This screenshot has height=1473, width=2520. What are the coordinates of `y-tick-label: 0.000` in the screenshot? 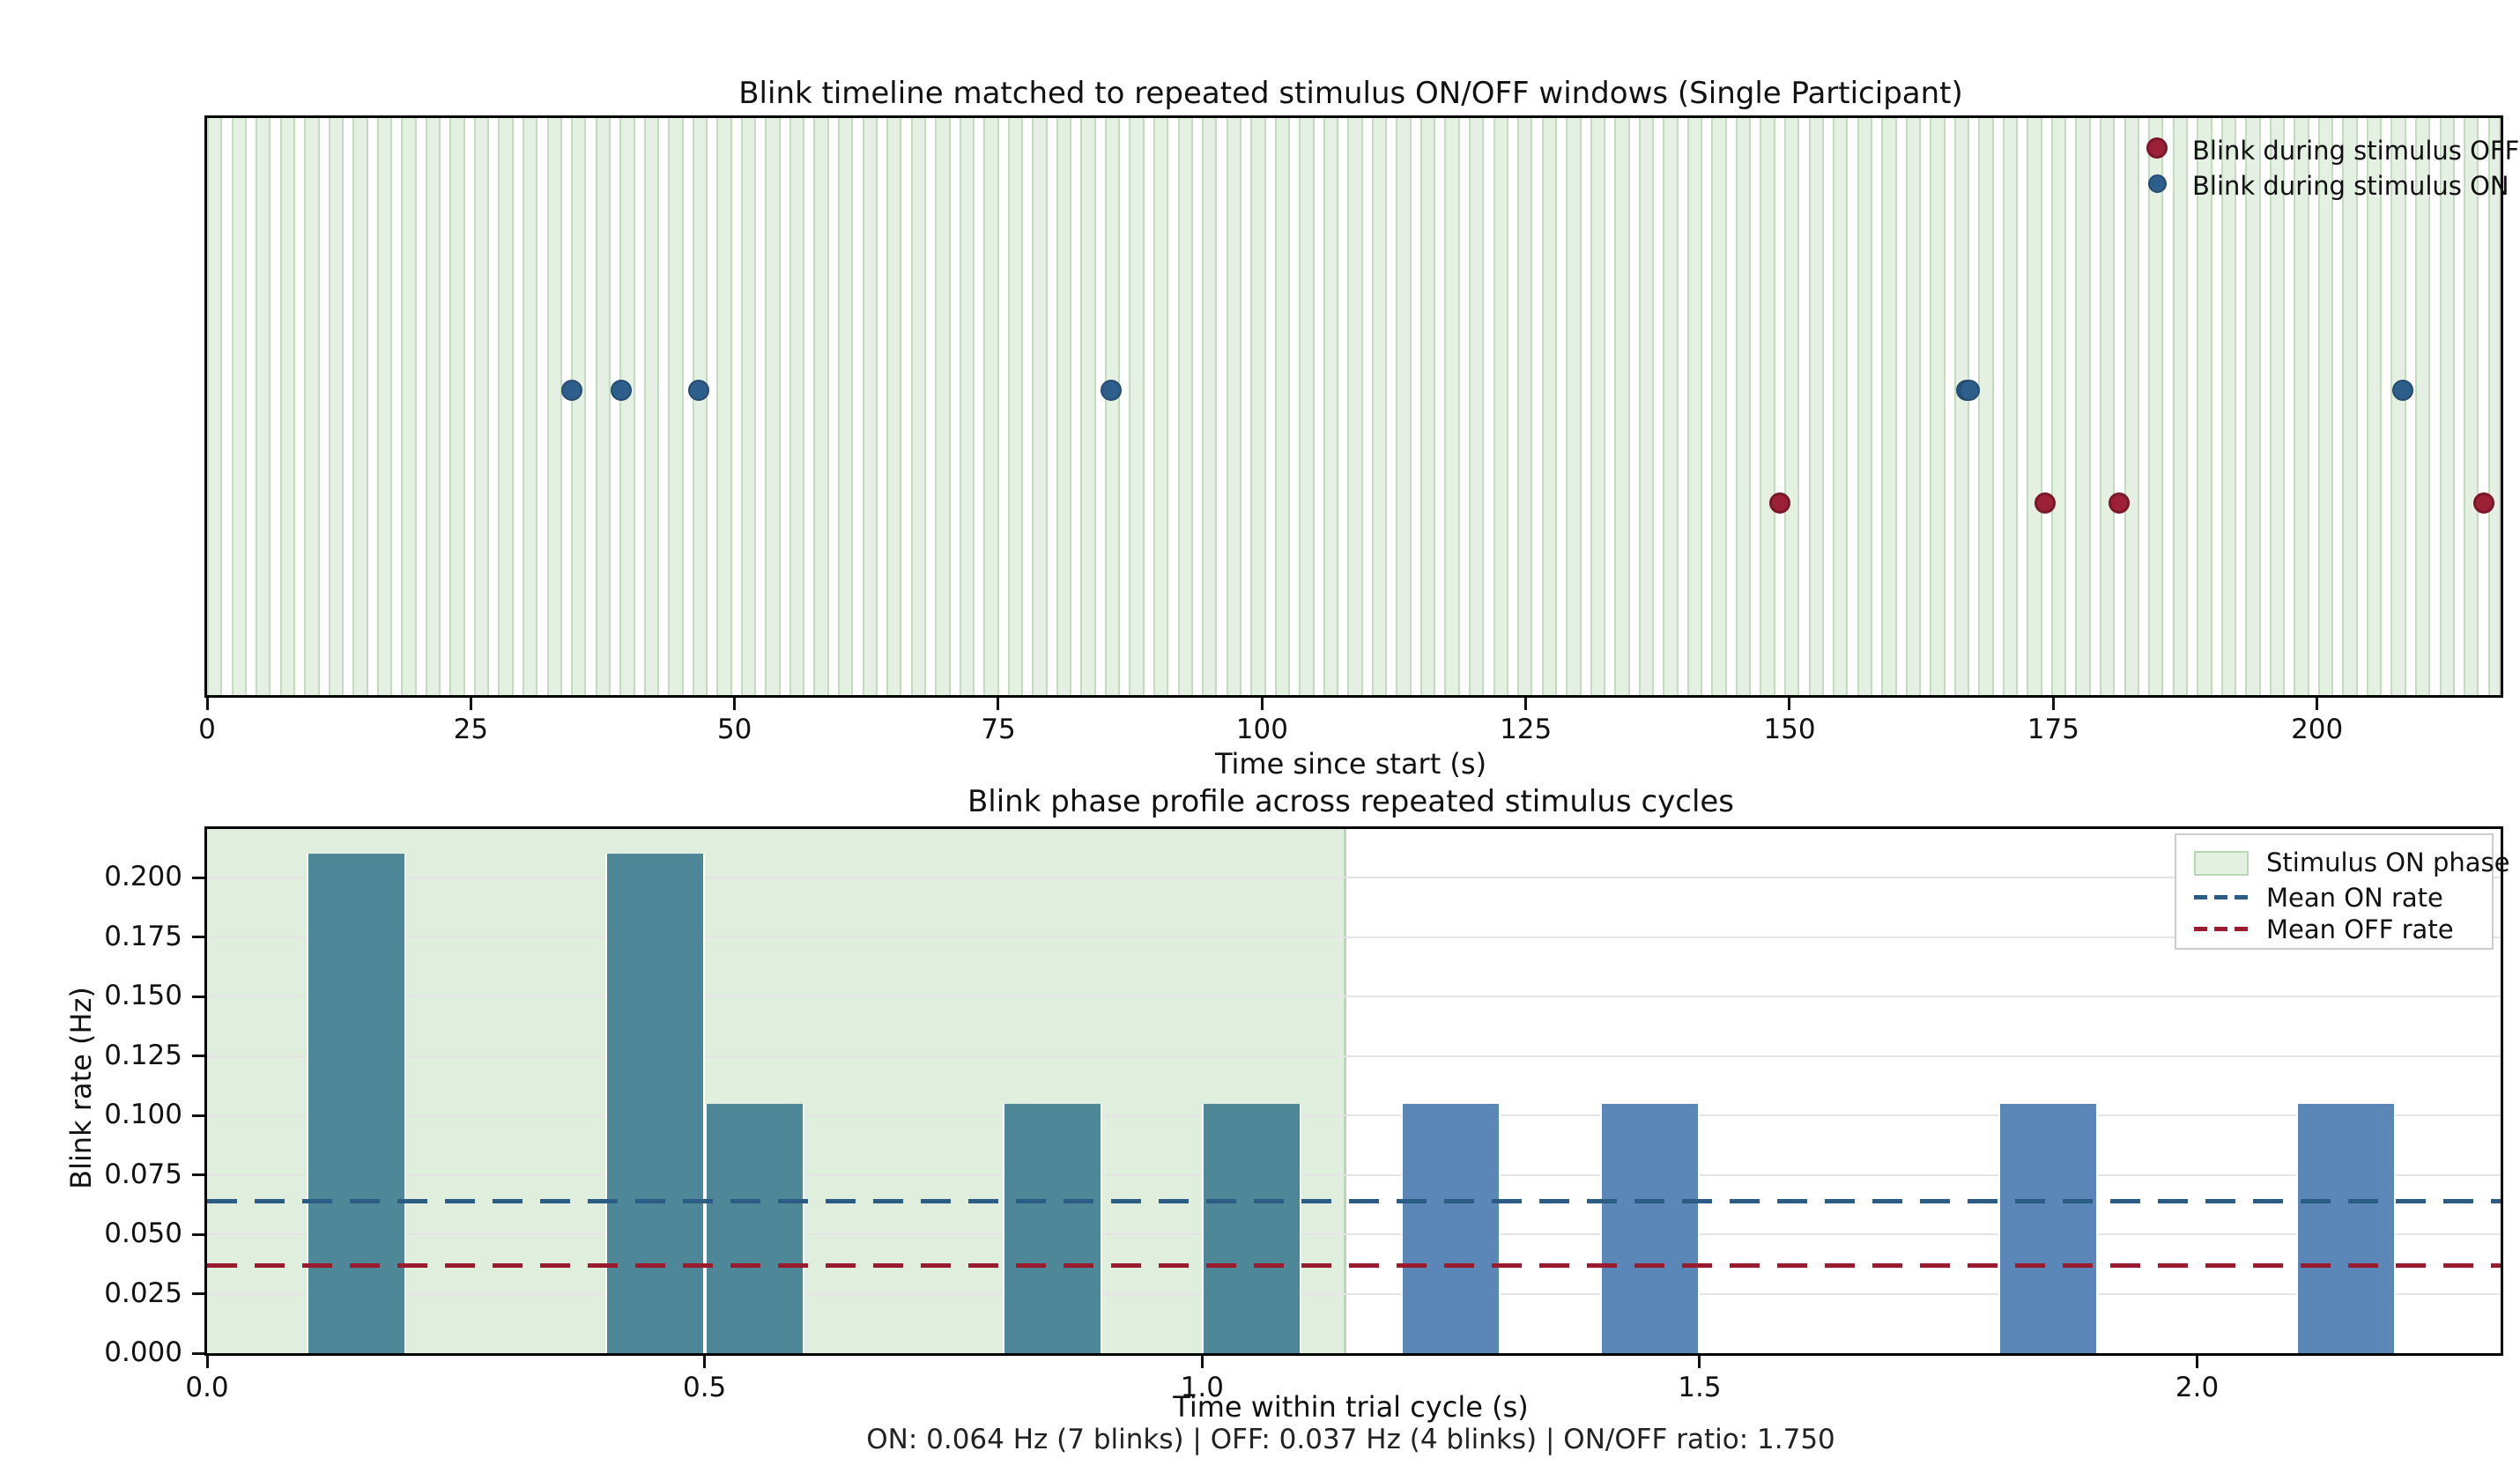 It's located at (143, 1352).